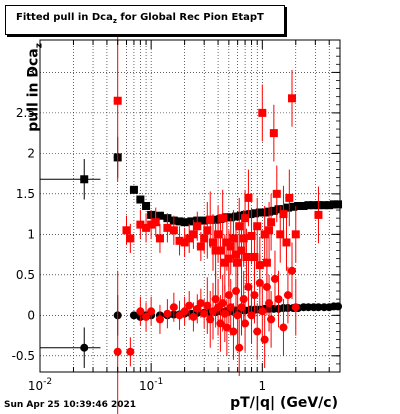 This screenshot has height=414, width=400. What do you see at coordinates (151, 385) in the screenshot?
I see `x-tick-label: 10⁻¹` at bounding box center [151, 385].